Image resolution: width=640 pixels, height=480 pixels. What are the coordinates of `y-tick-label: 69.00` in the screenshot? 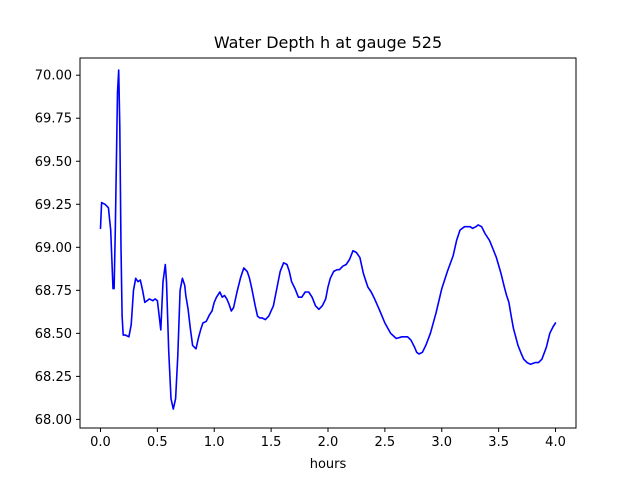 It's located at (53, 248).